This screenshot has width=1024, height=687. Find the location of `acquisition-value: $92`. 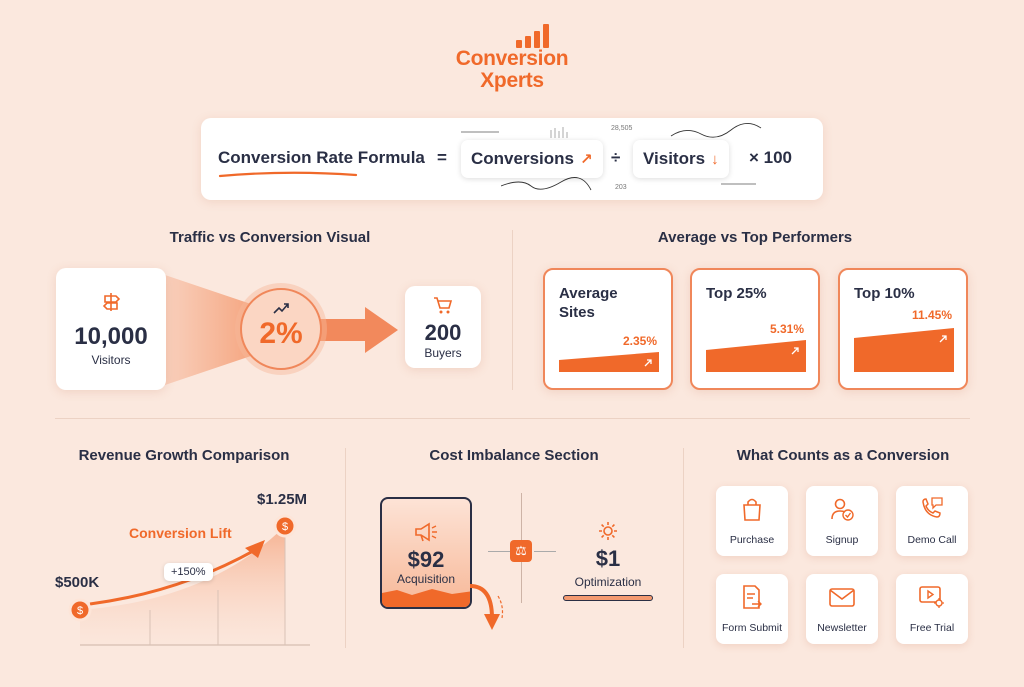

acquisition-value: $92 is located at coordinates (426, 559).